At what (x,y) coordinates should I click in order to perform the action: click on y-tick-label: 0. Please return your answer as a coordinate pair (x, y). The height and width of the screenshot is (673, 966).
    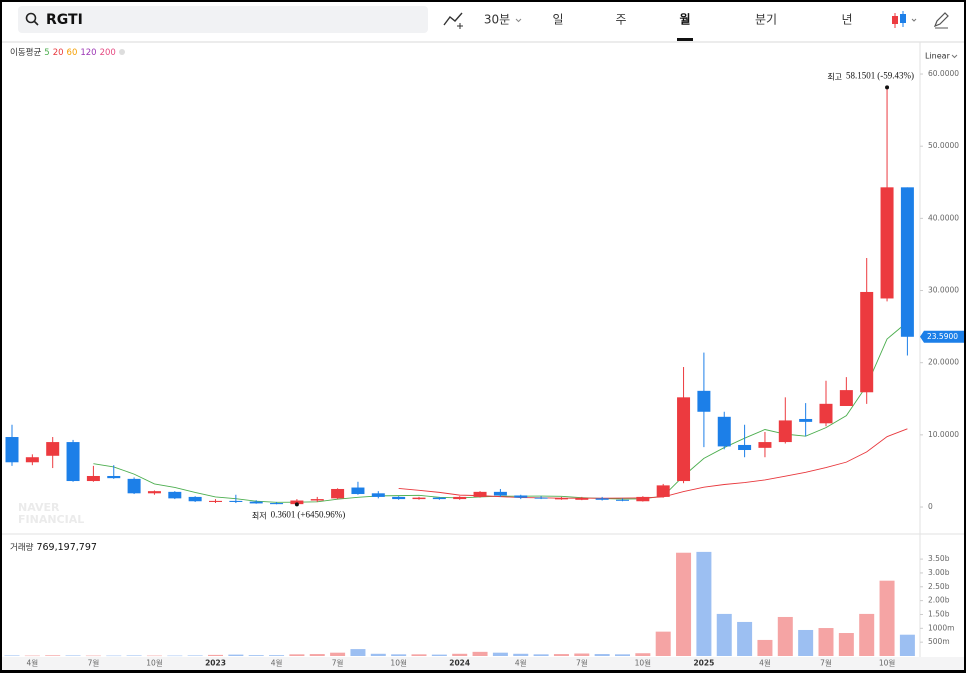
    Looking at the image, I should click on (930, 506).